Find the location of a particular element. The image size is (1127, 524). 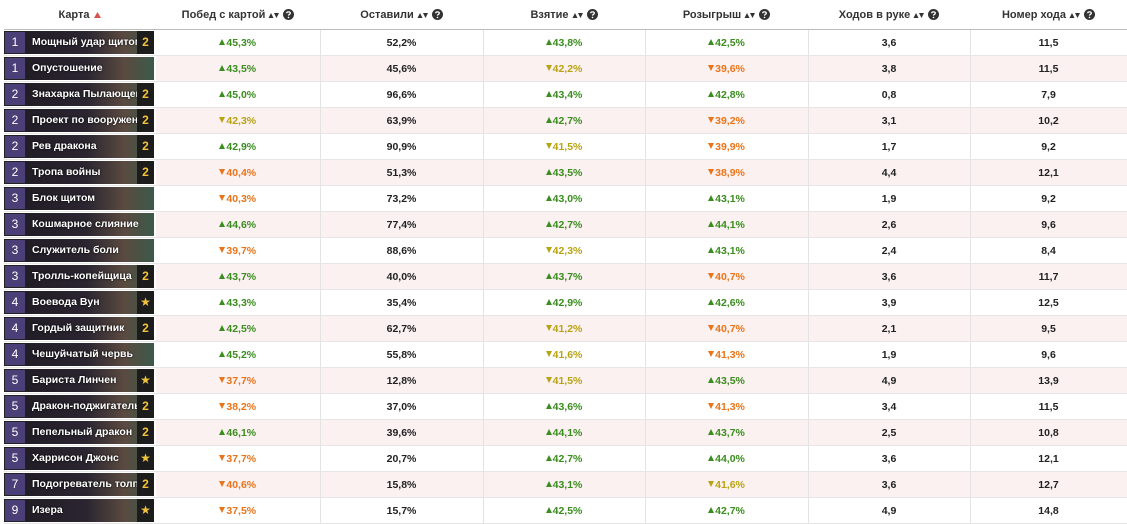

card-row: 4 Воевода Вун ★ 43,3% 35,4% 42,9% 42,6% 3,9 12,5 is located at coordinates (565, 302).